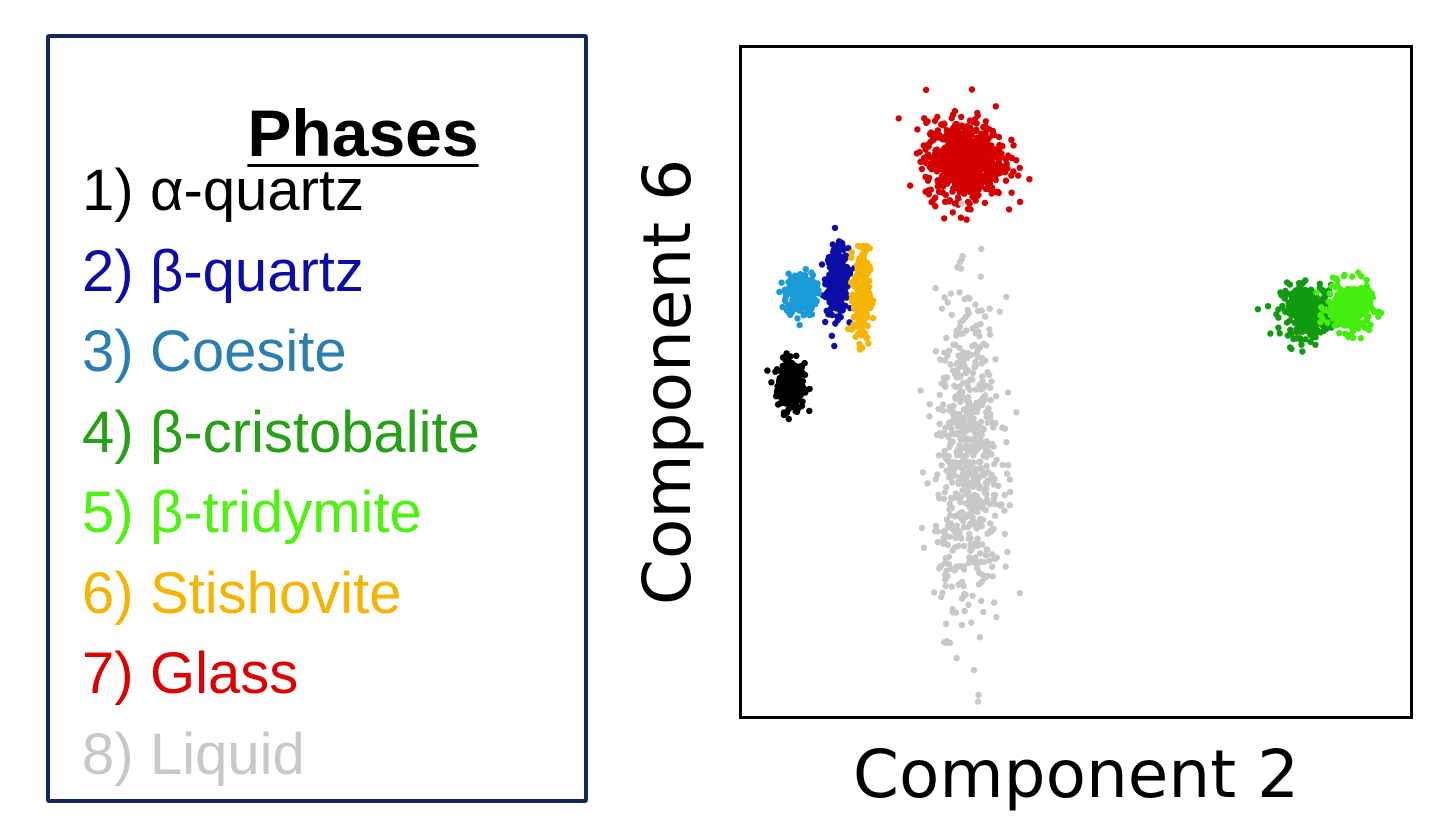 Image resolution: width=1447 pixels, height=838 pixels. What do you see at coordinates (227, 754) in the screenshot?
I see `legend-item-label: Liquid` at bounding box center [227, 754].